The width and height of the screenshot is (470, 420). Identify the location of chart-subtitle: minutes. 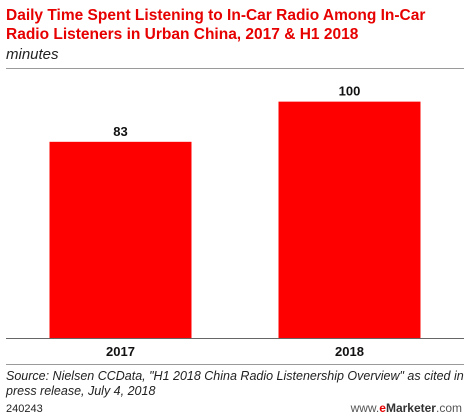
(32, 54).